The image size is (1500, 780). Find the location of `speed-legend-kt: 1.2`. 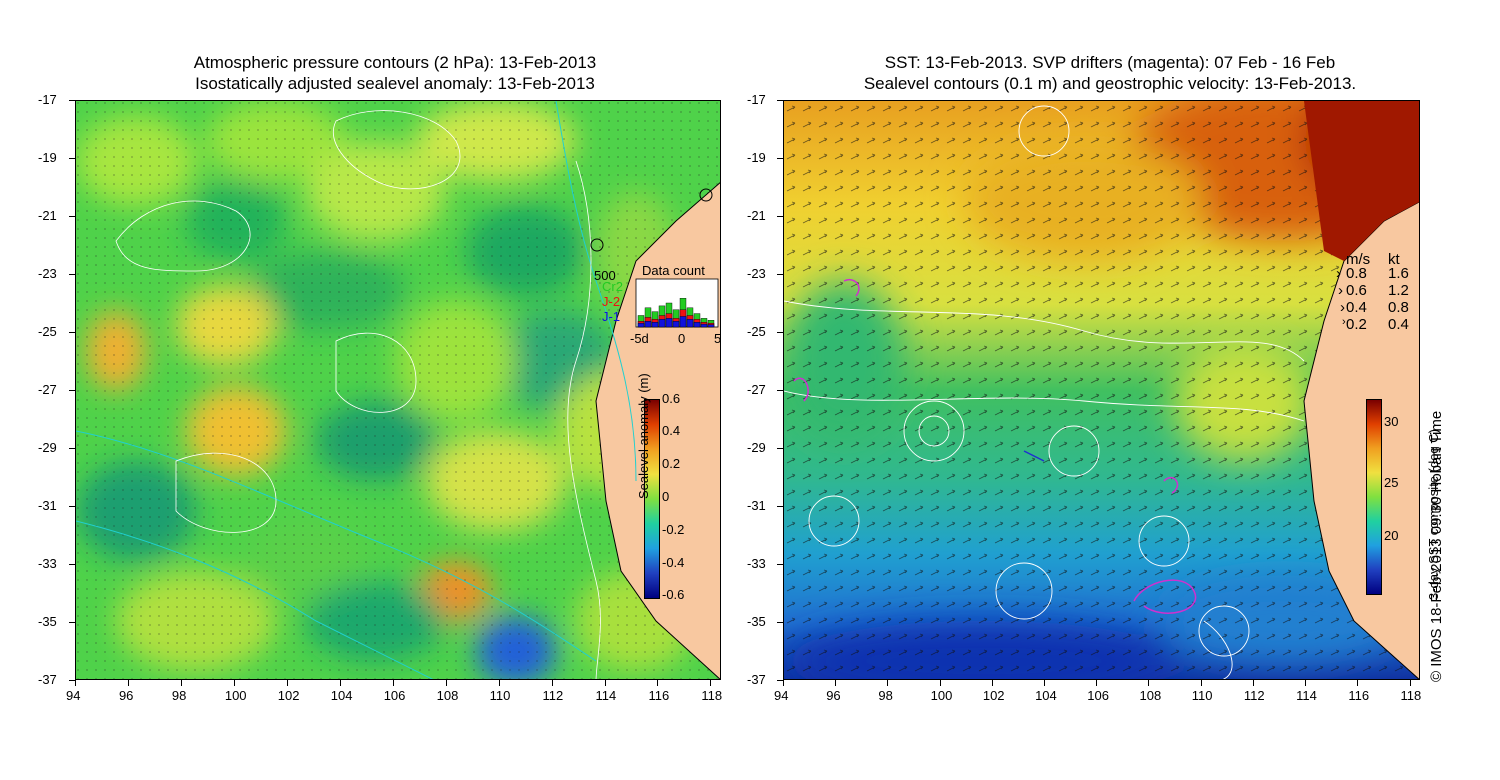

speed-legend-kt: 1.2 is located at coordinates (1398, 290).